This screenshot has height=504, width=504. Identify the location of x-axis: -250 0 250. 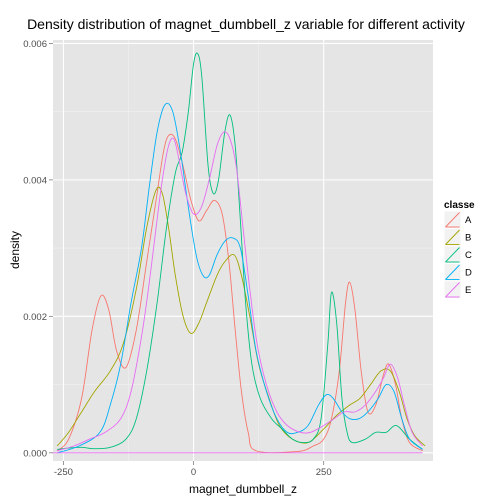
(193, 469).